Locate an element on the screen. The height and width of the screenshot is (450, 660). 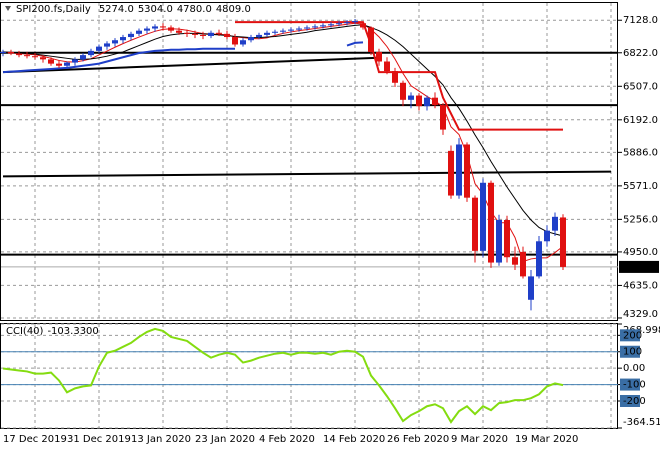
y-tick-label: 5571.0 is located at coordinates (640, 186).